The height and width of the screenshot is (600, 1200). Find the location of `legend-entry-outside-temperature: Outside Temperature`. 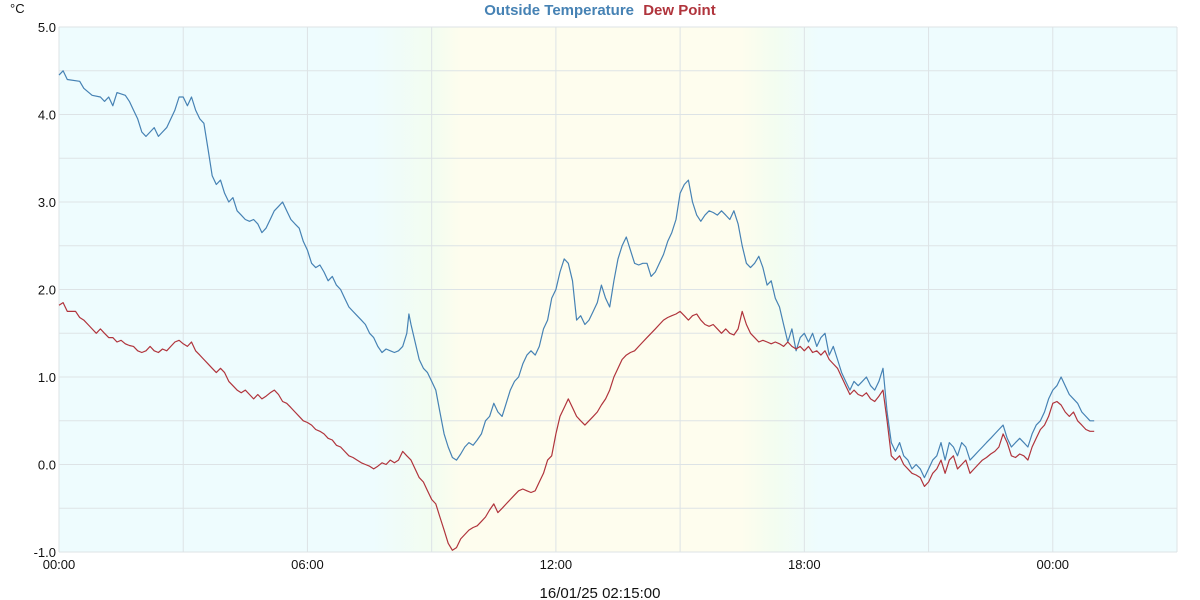

legend-entry-outside-temperature: Outside Temperature is located at coordinates (559, 10).